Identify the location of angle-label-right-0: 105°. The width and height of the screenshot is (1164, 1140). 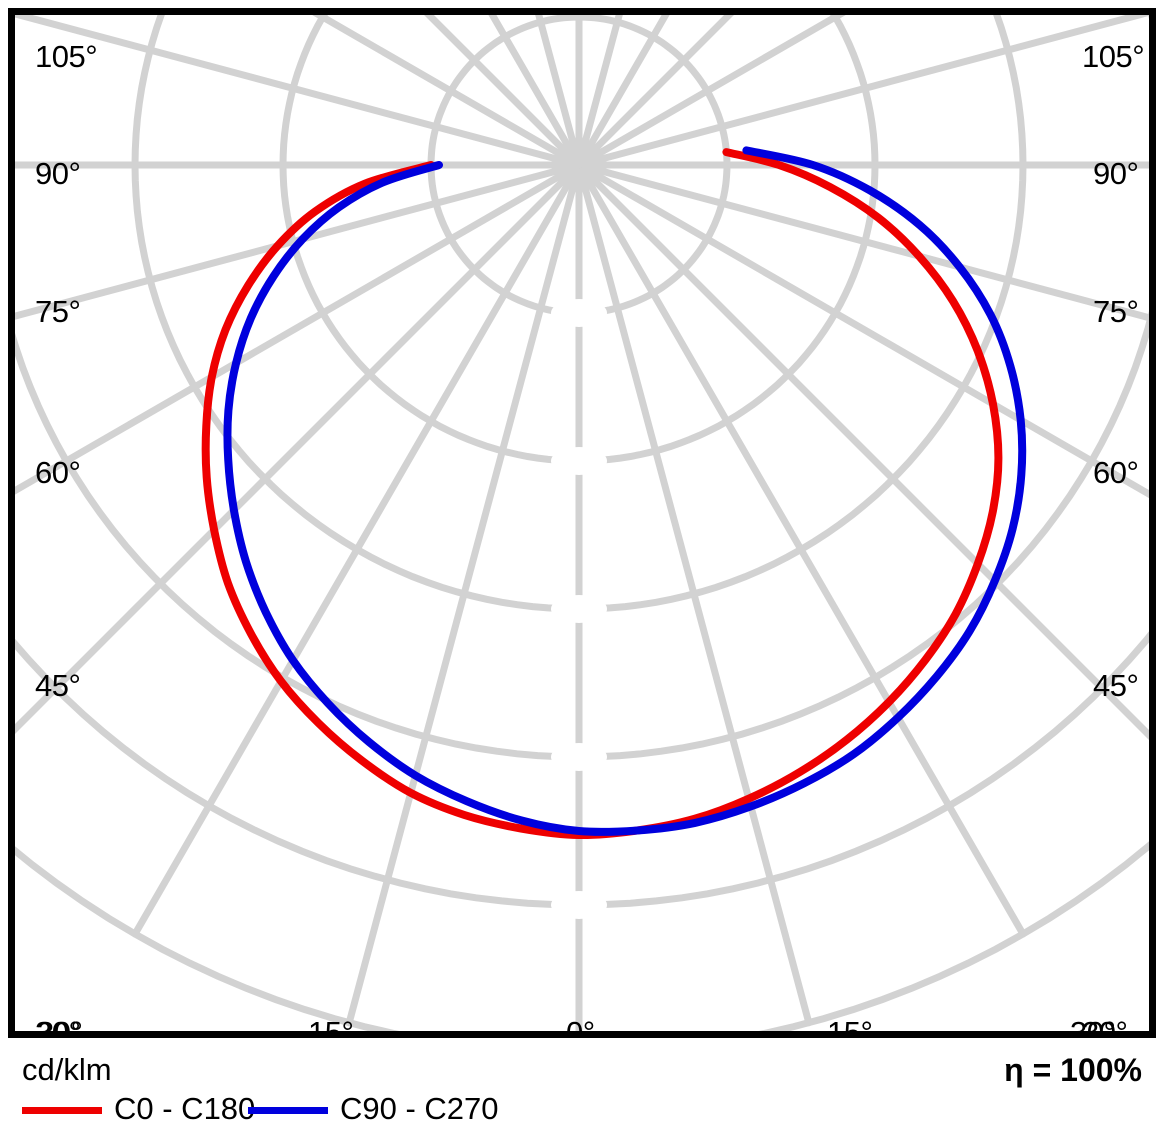
(1113, 56).